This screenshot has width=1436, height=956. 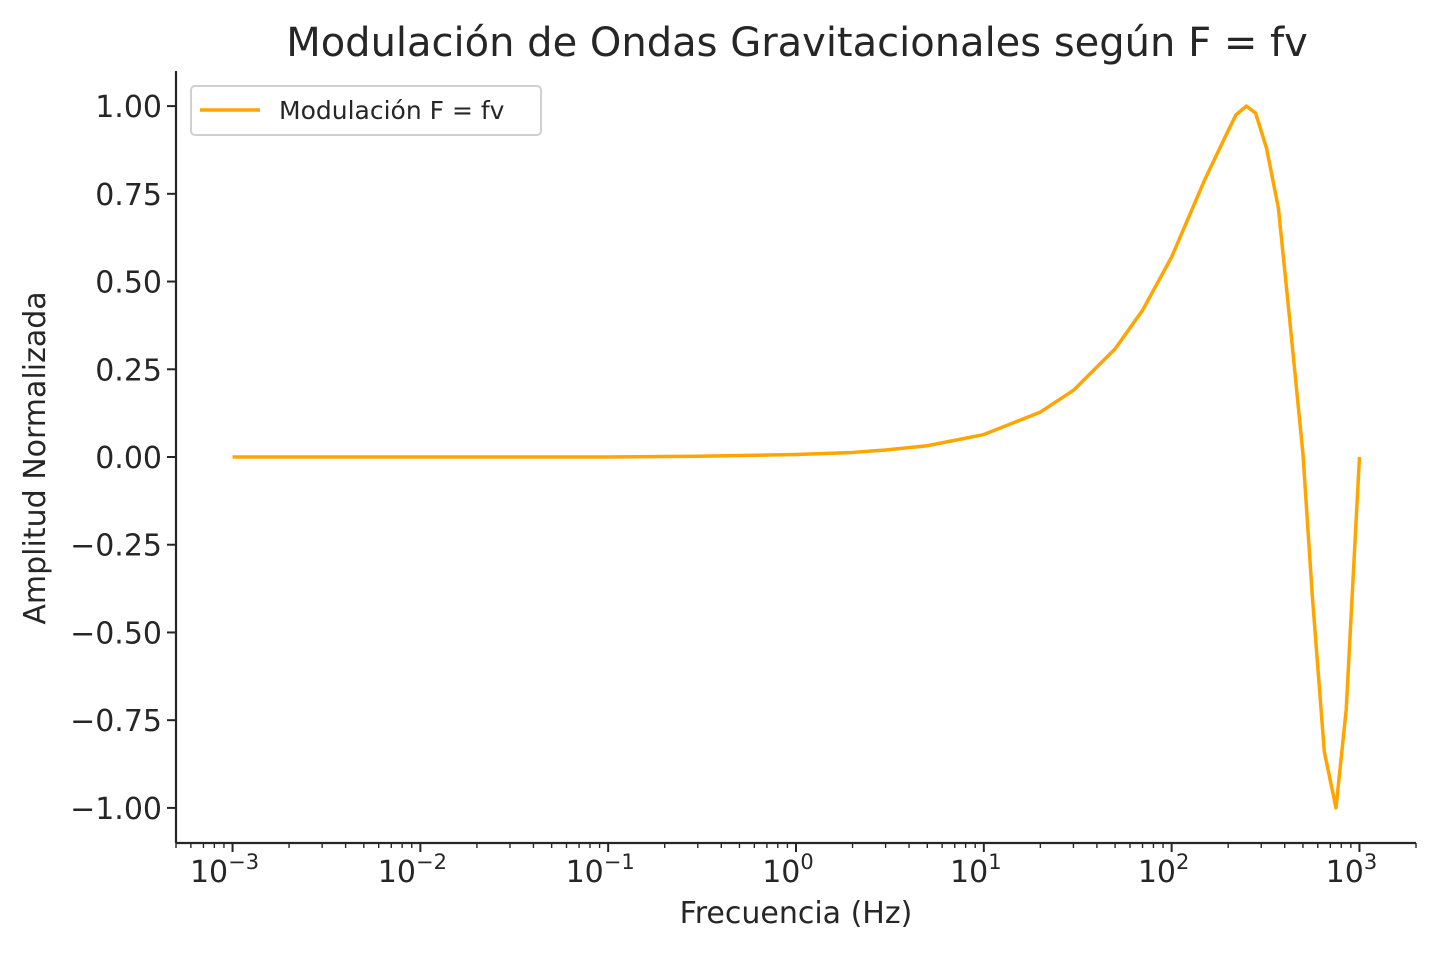 What do you see at coordinates (128, 283) in the screenshot?
I see `y-tick-label: 0.50` at bounding box center [128, 283].